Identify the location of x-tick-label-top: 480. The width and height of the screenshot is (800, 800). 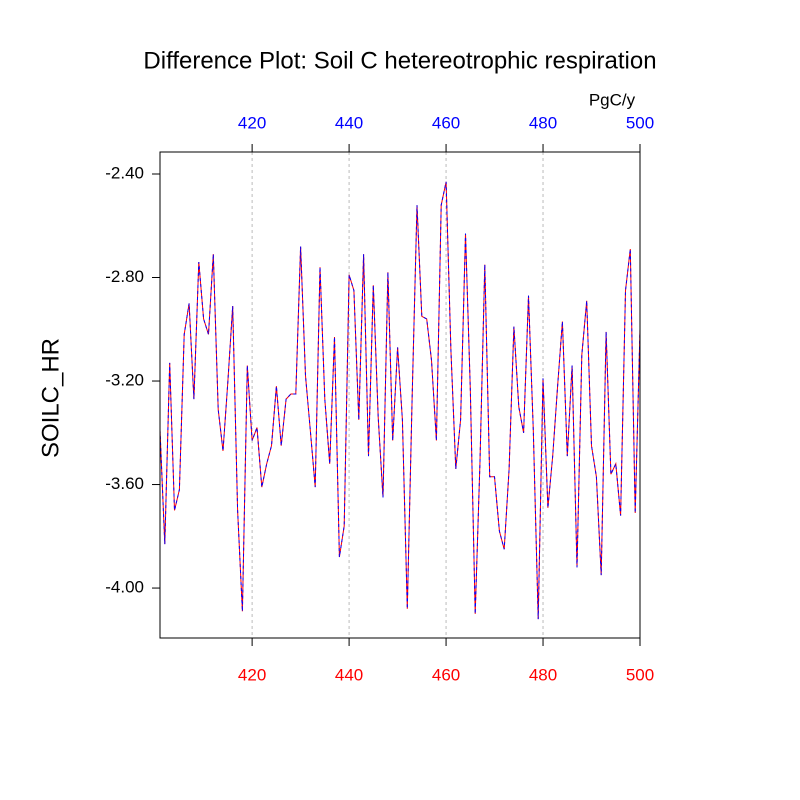
(543, 122).